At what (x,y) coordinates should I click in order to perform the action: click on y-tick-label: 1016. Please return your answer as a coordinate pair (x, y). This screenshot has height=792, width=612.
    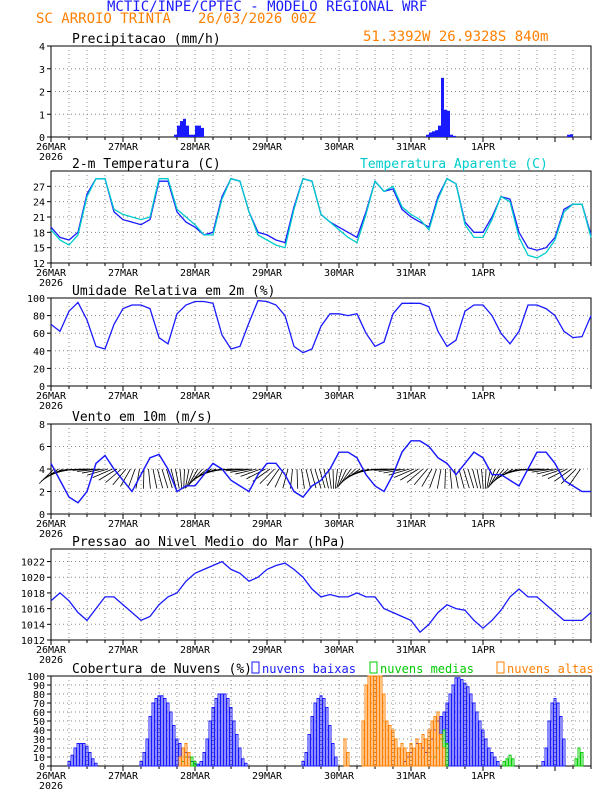
    Looking at the image, I should click on (33, 610).